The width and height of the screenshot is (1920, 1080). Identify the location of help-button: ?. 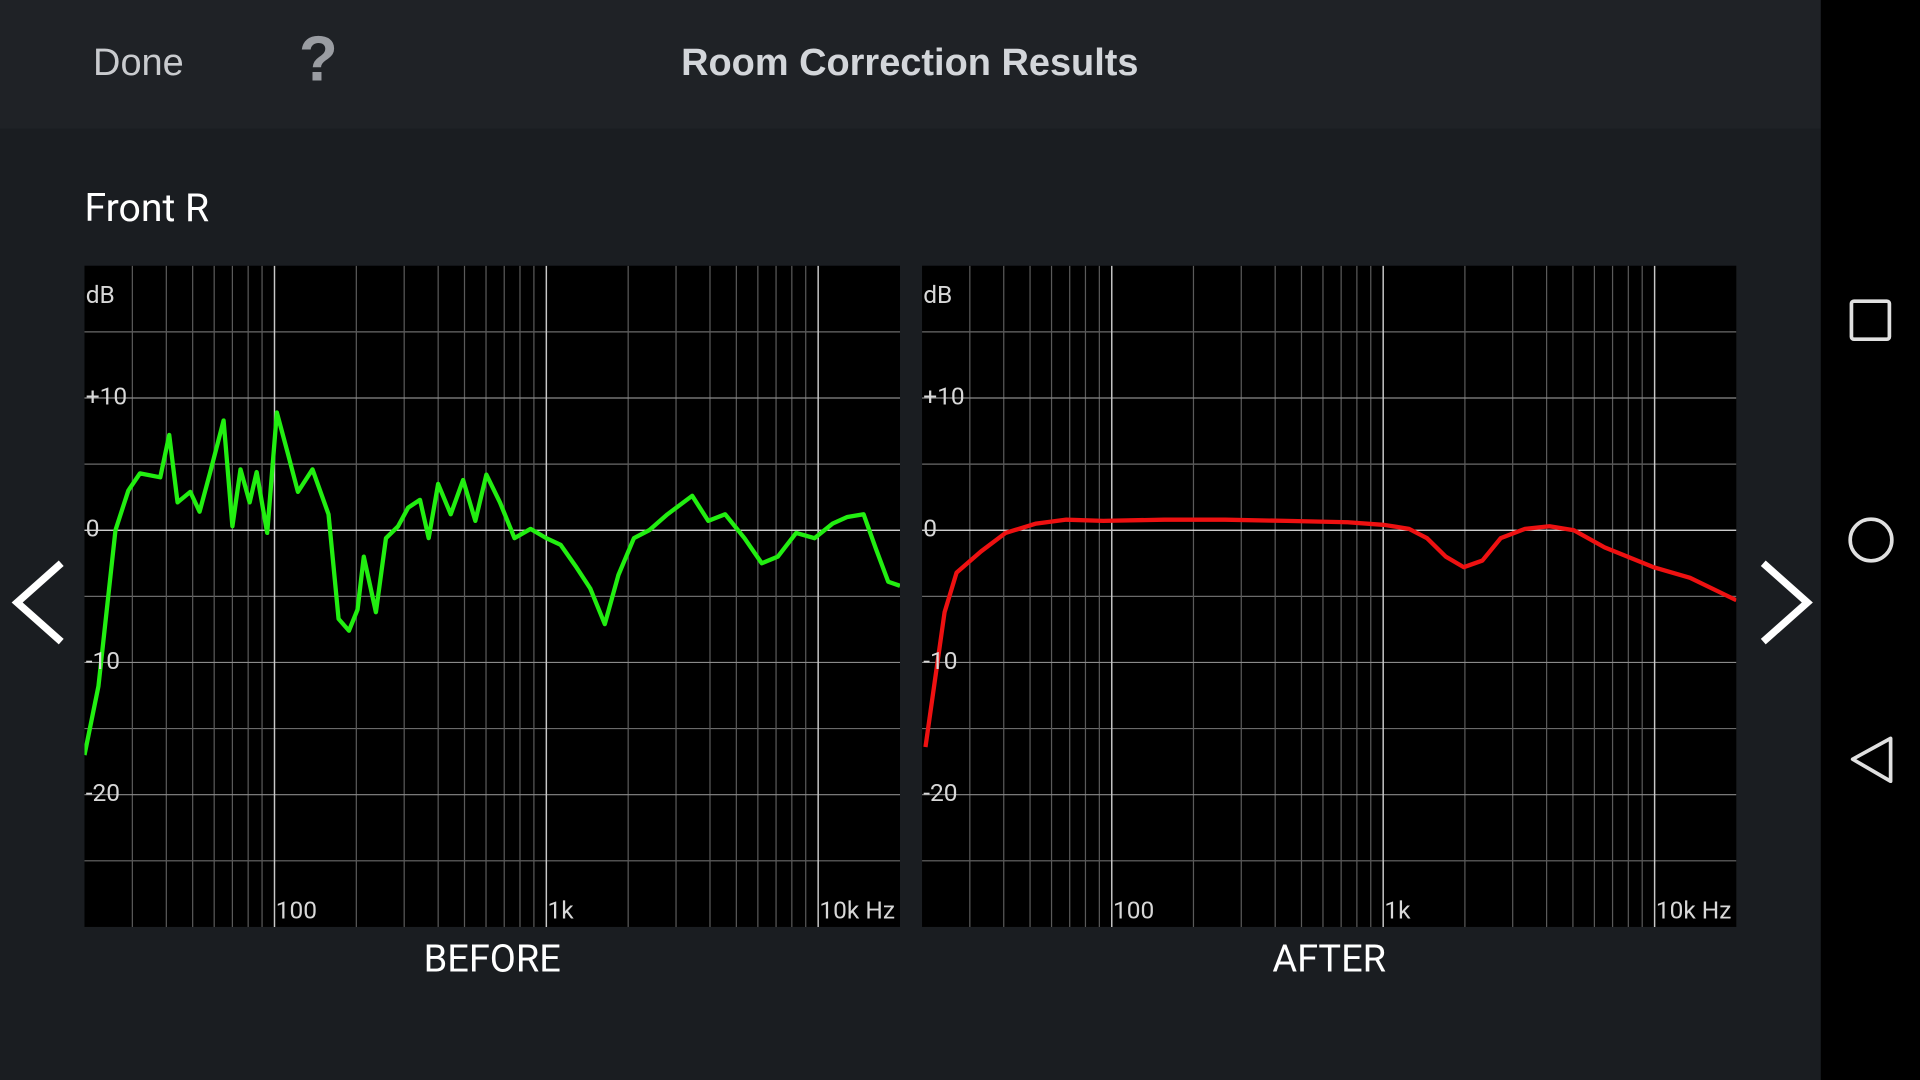
(318, 58).